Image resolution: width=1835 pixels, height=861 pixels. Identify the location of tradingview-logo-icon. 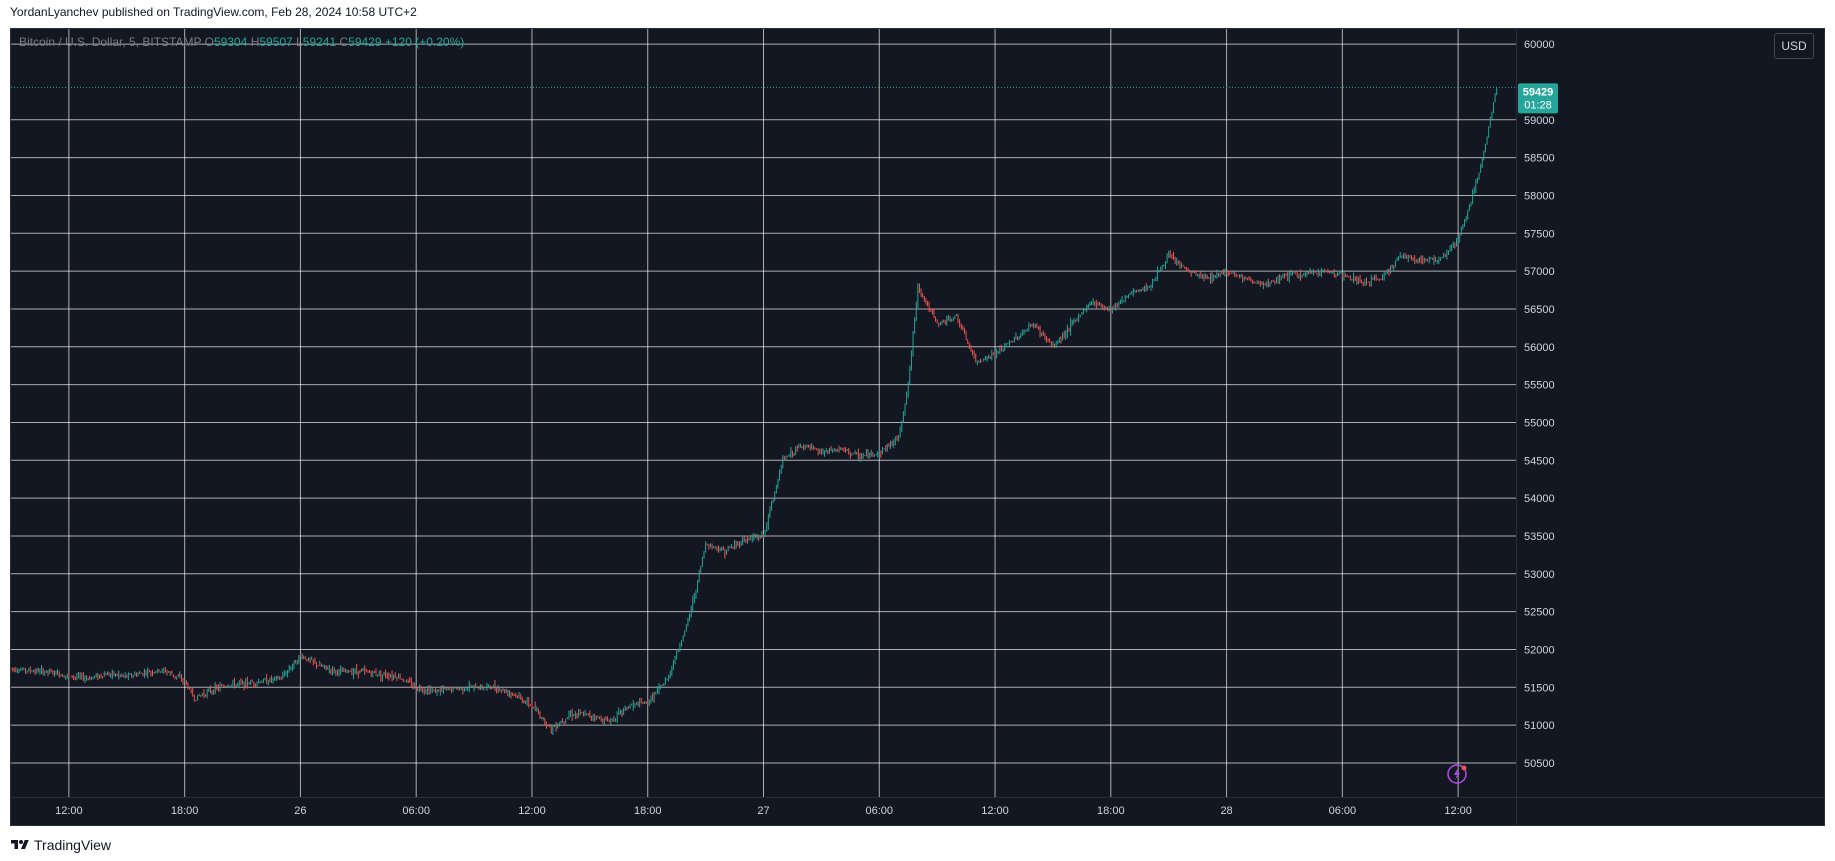
(20, 845).